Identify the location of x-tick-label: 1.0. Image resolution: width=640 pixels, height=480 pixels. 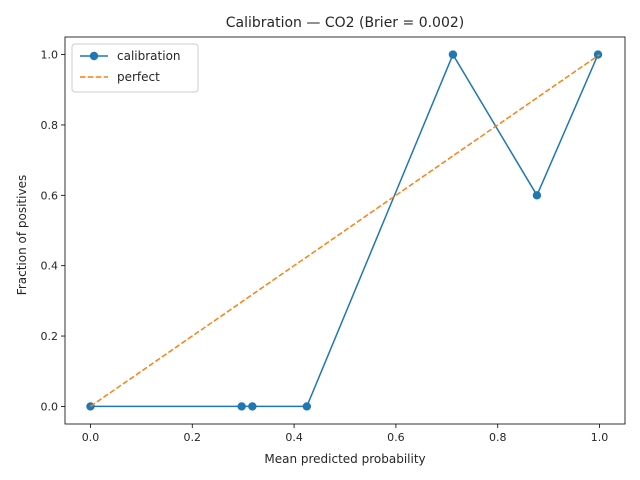
(600, 437).